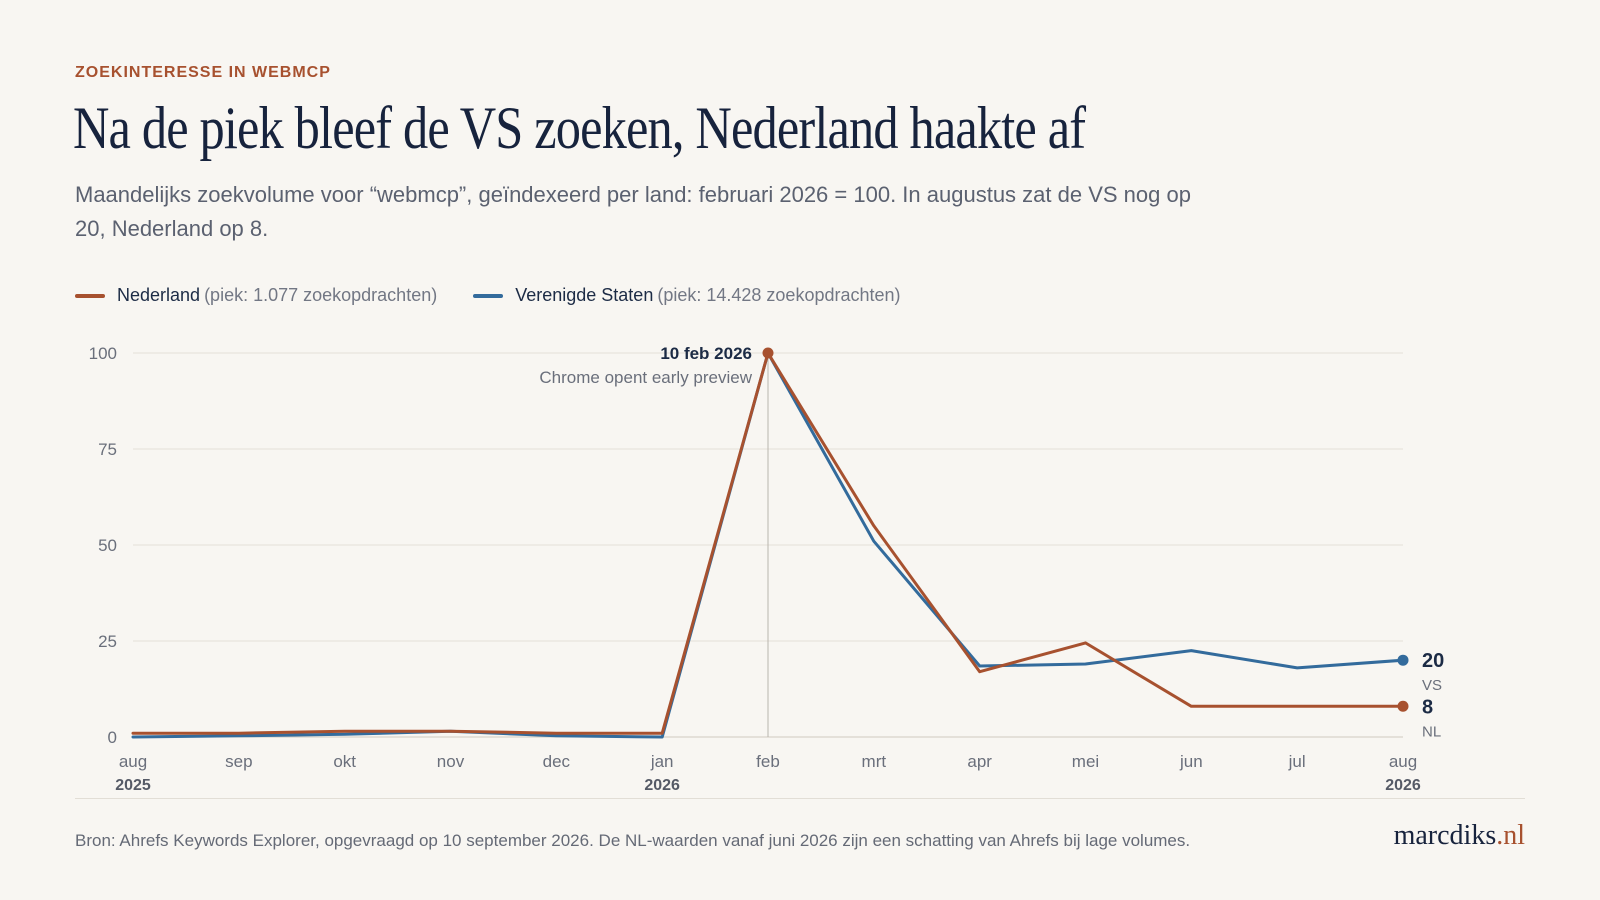 The image size is (1600, 900). What do you see at coordinates (107, 641) in the screenshot?
I see `y-tick-label: 25` at bounding box center [107, 641].